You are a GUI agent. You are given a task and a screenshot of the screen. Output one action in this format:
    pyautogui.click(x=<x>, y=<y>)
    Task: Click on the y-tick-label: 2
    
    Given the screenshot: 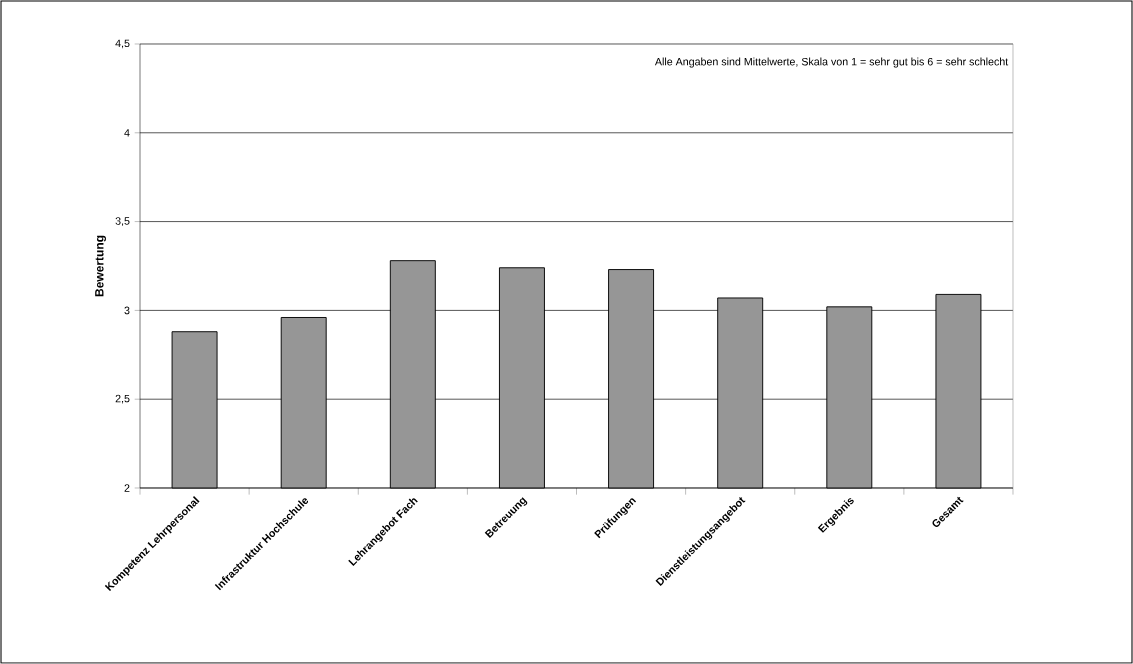 What is the action you would take?
    pyautogui.click(x=127, y=488)
    